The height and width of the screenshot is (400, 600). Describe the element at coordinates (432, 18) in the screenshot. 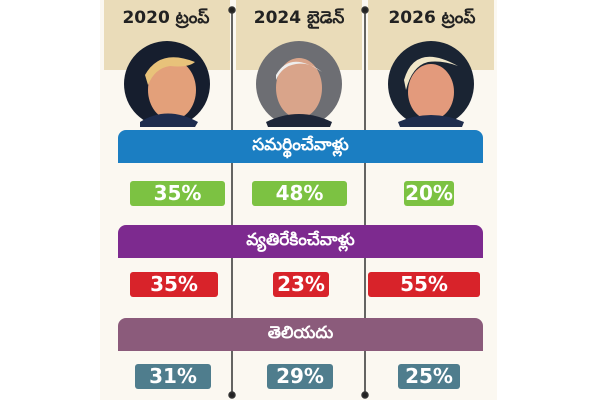

I see `column-title: 2026 ట్రంప్` at that location.